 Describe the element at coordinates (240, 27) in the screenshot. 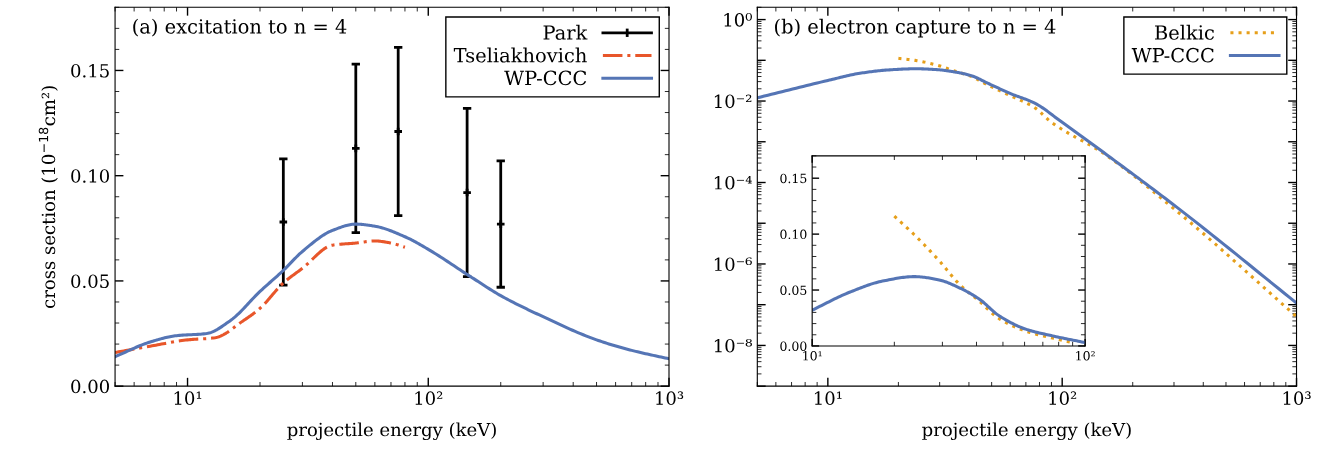

I see `annotation: (a) excitation to n = 4` at that location.